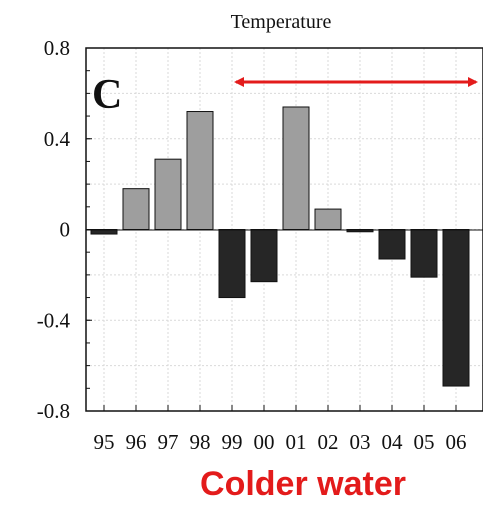  What do you see at coordinates (360, 442) in the screenshot?
I see `x-tick-label: 03` at bounding box center [360, 442].